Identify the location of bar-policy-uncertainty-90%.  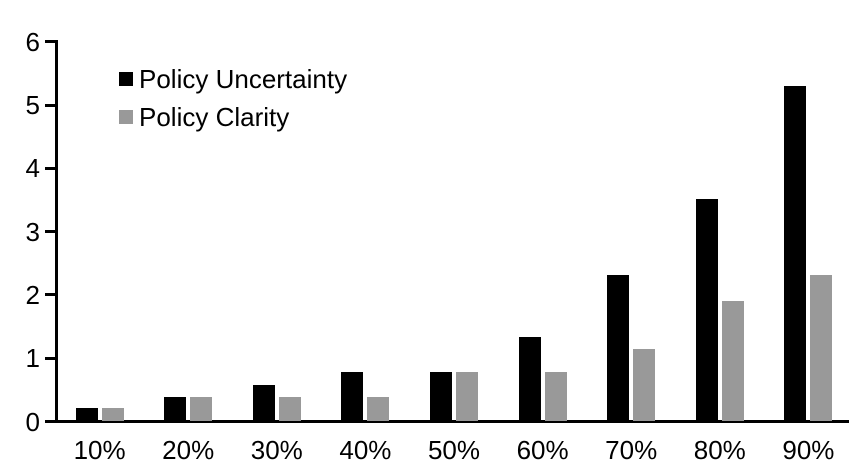
(795, 253).